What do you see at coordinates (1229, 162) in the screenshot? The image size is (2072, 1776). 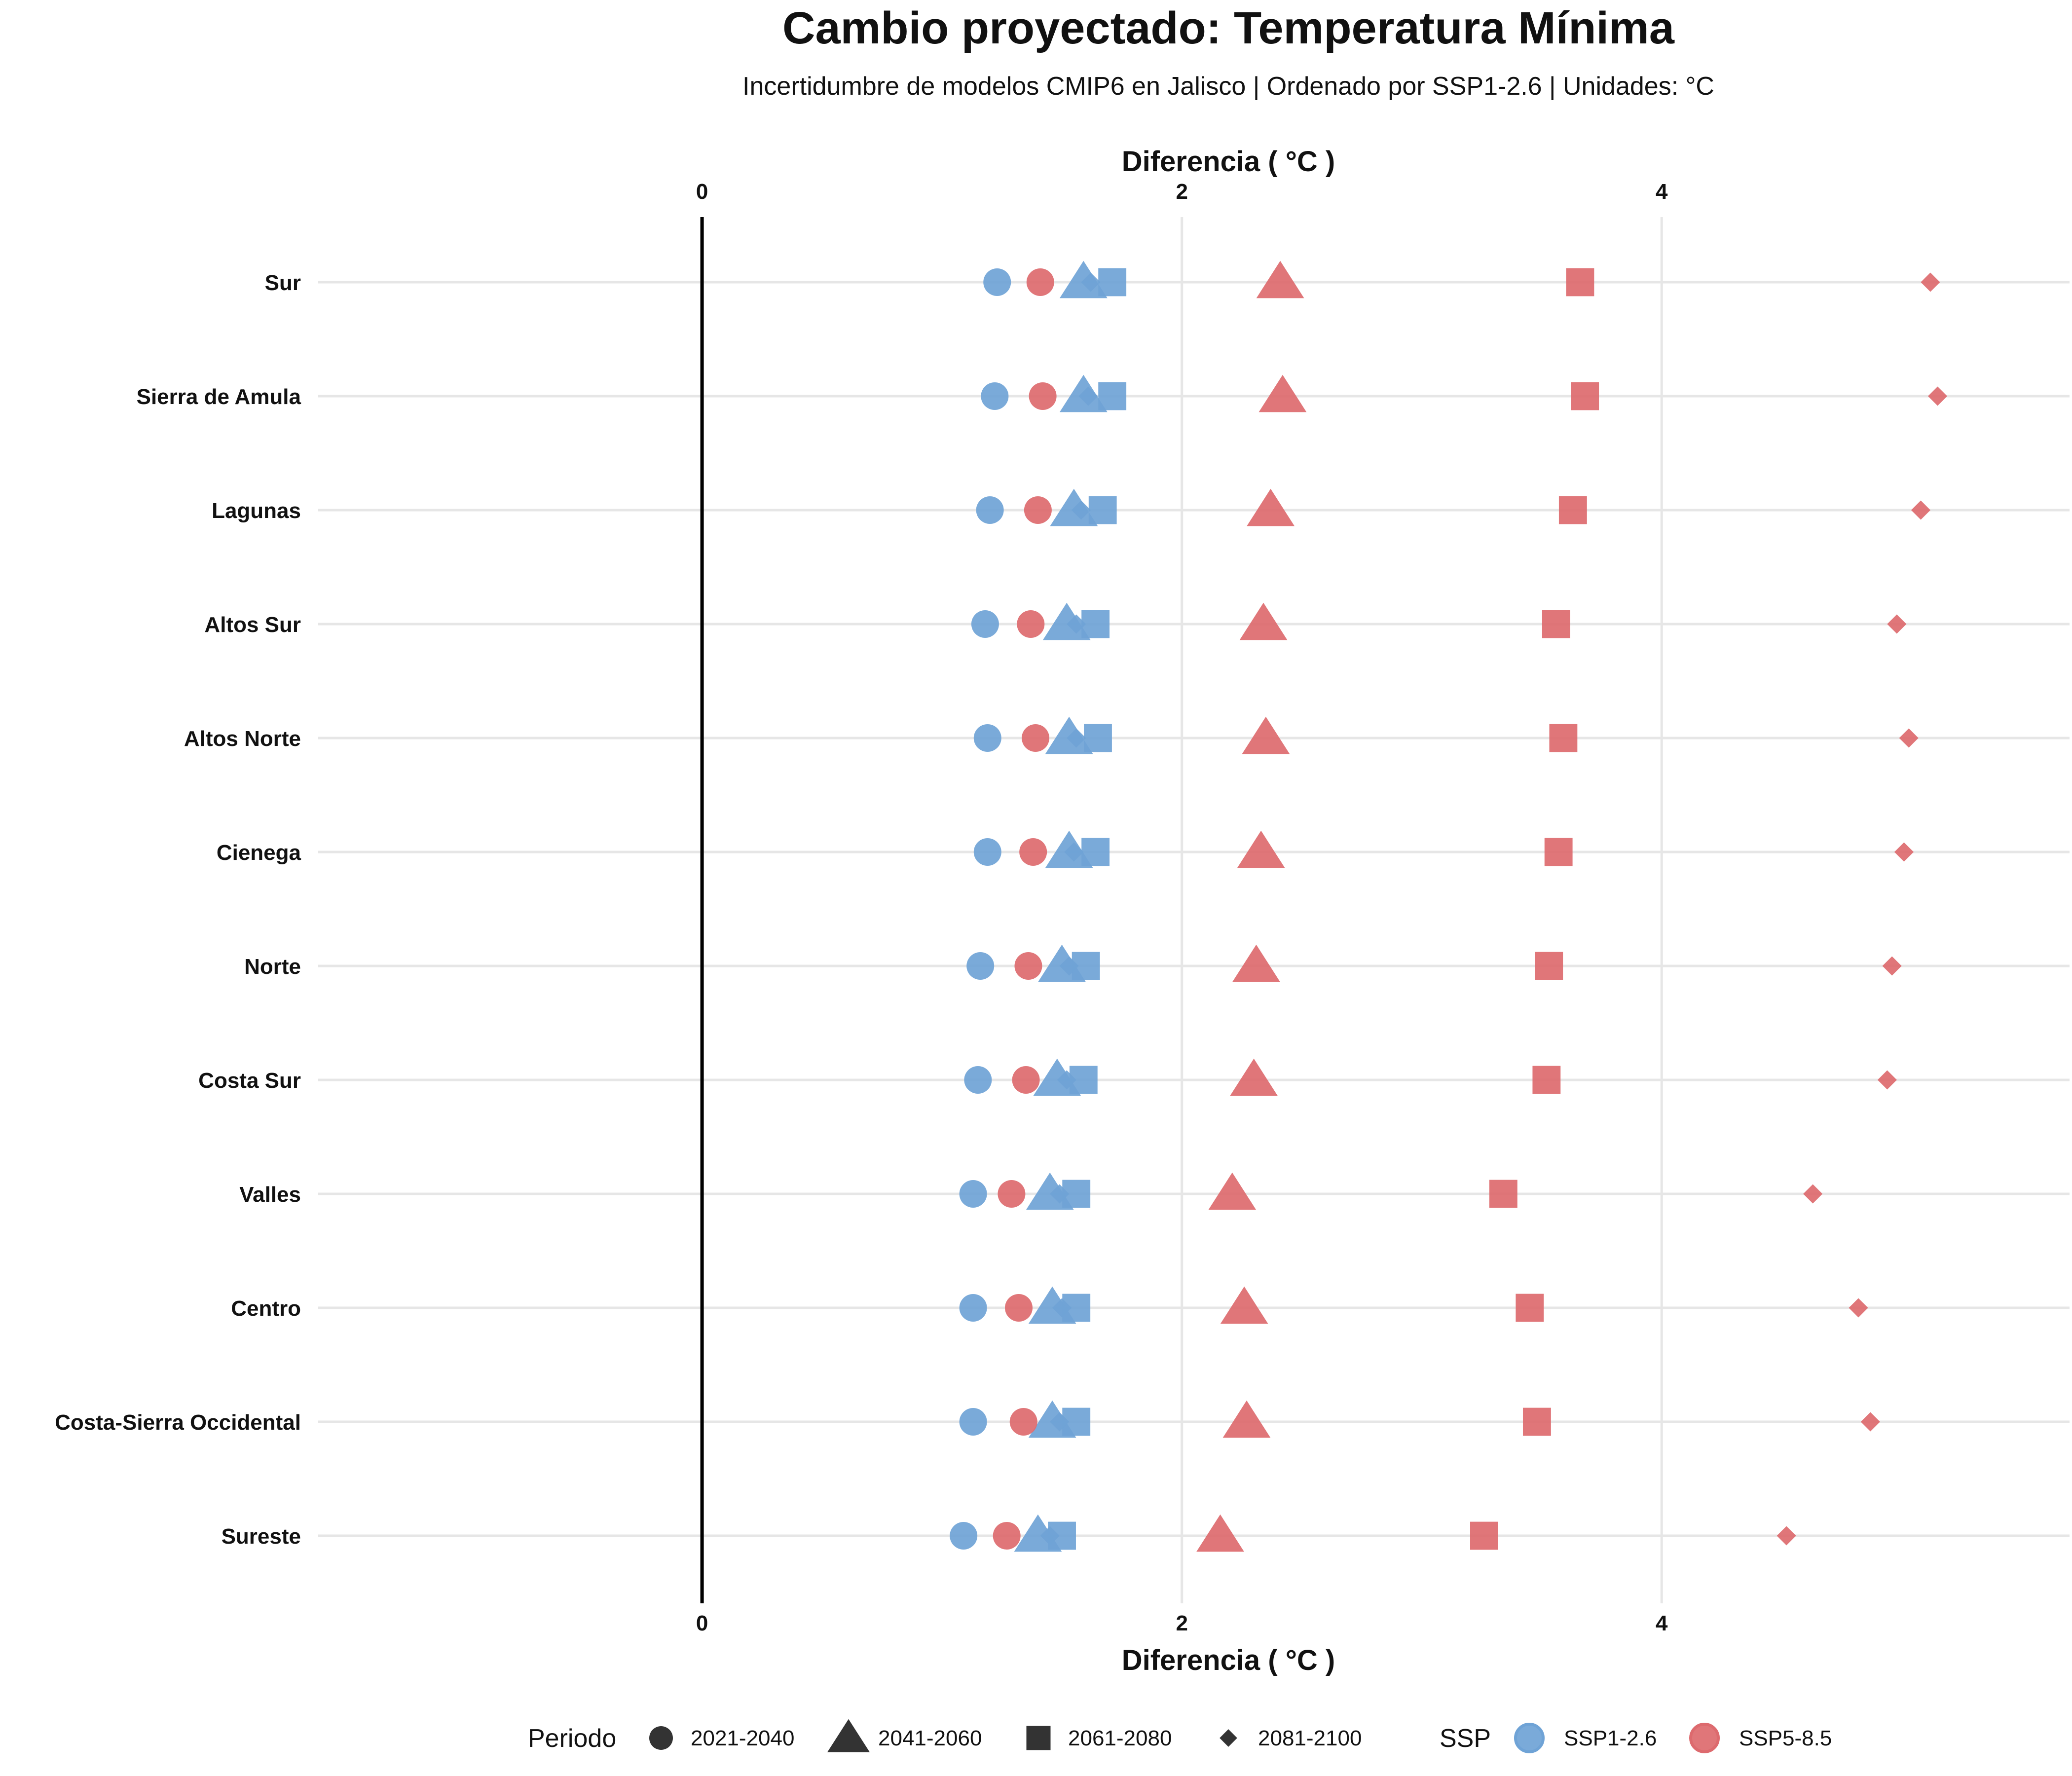 I see `x-axis-title-top: Diferencia ( °C )` at bounding box center [1229, 162].